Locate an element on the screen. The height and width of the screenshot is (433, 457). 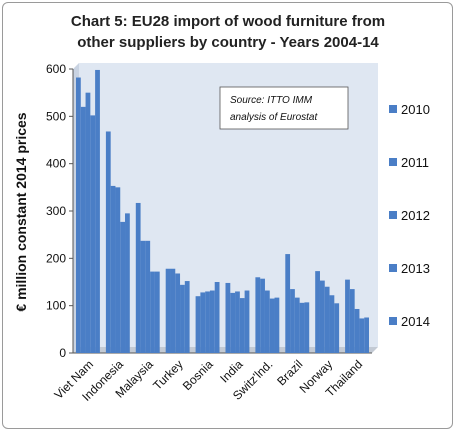
legend: 2010 2011 2012 2013 2014 is located at coordinates (409, 215).